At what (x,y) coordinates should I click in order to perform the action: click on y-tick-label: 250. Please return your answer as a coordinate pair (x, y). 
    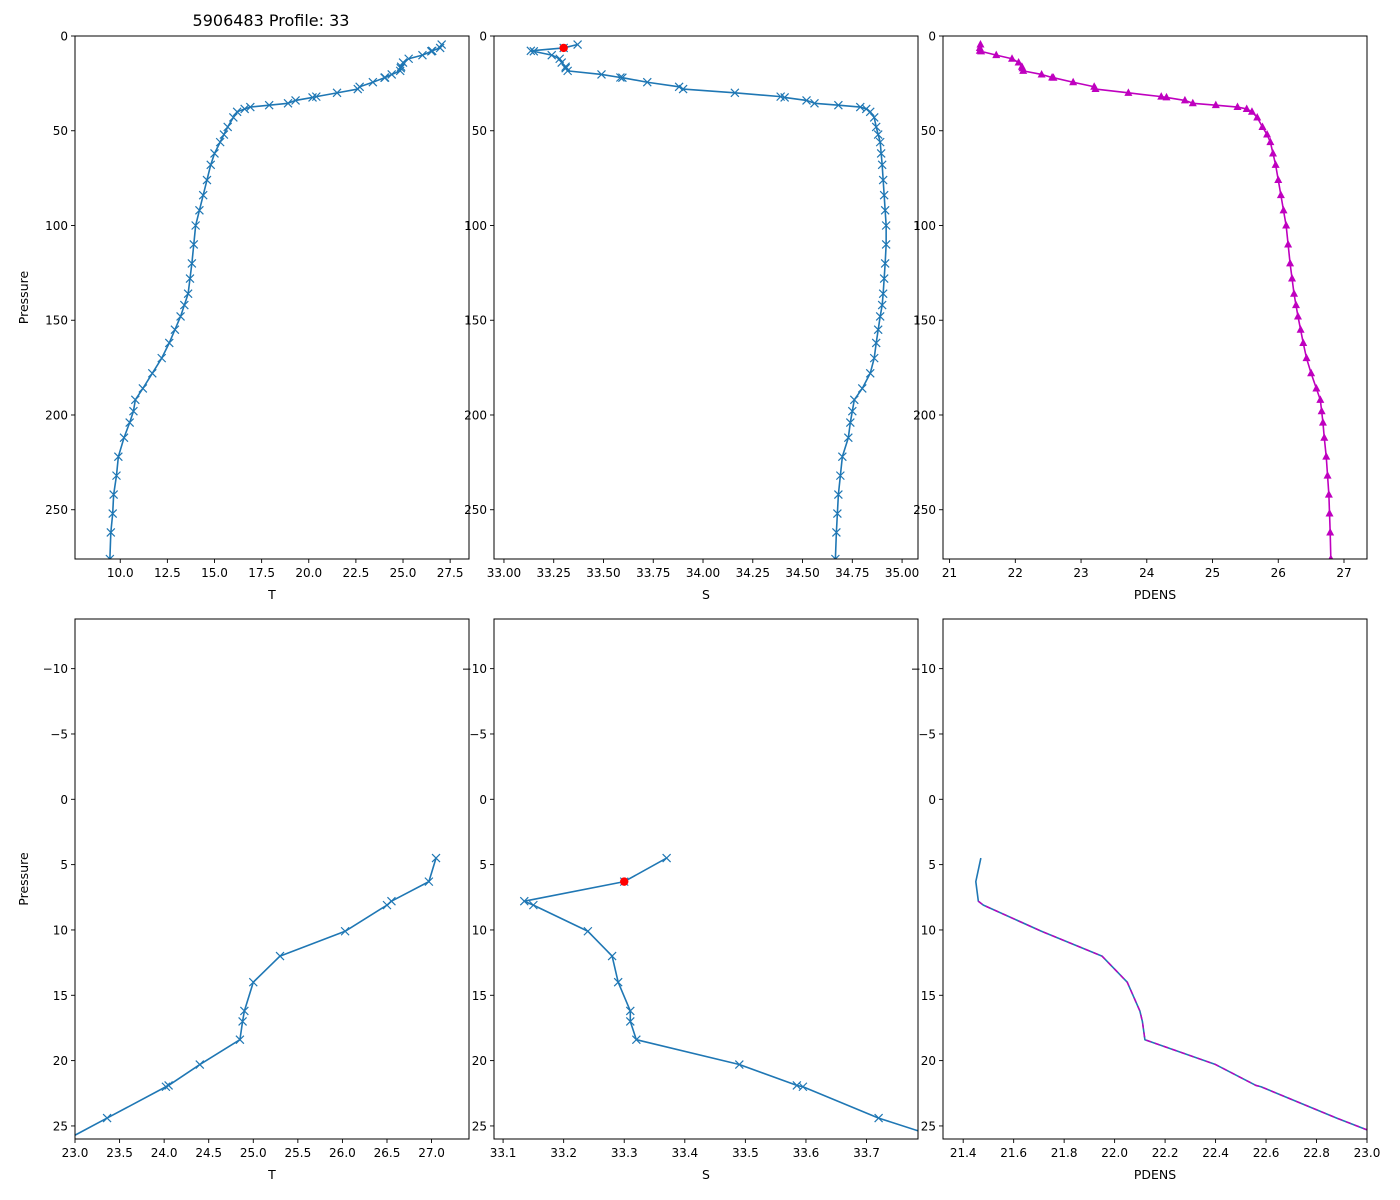
    Looking at the image, I should click on (475, 510).